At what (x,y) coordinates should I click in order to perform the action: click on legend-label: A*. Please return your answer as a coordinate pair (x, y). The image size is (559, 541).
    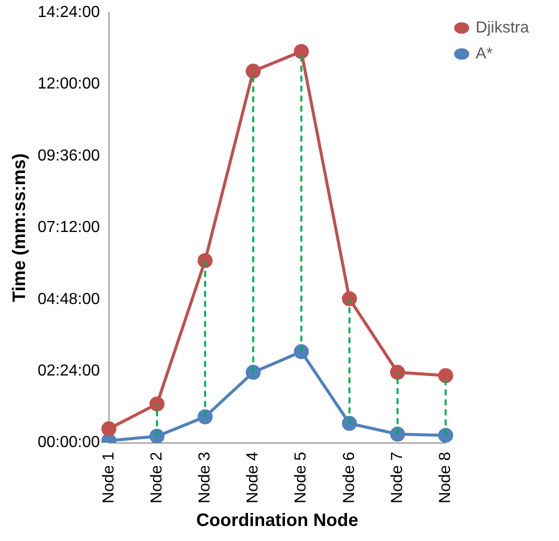
    Looking at the image, I should click on (484, 53).